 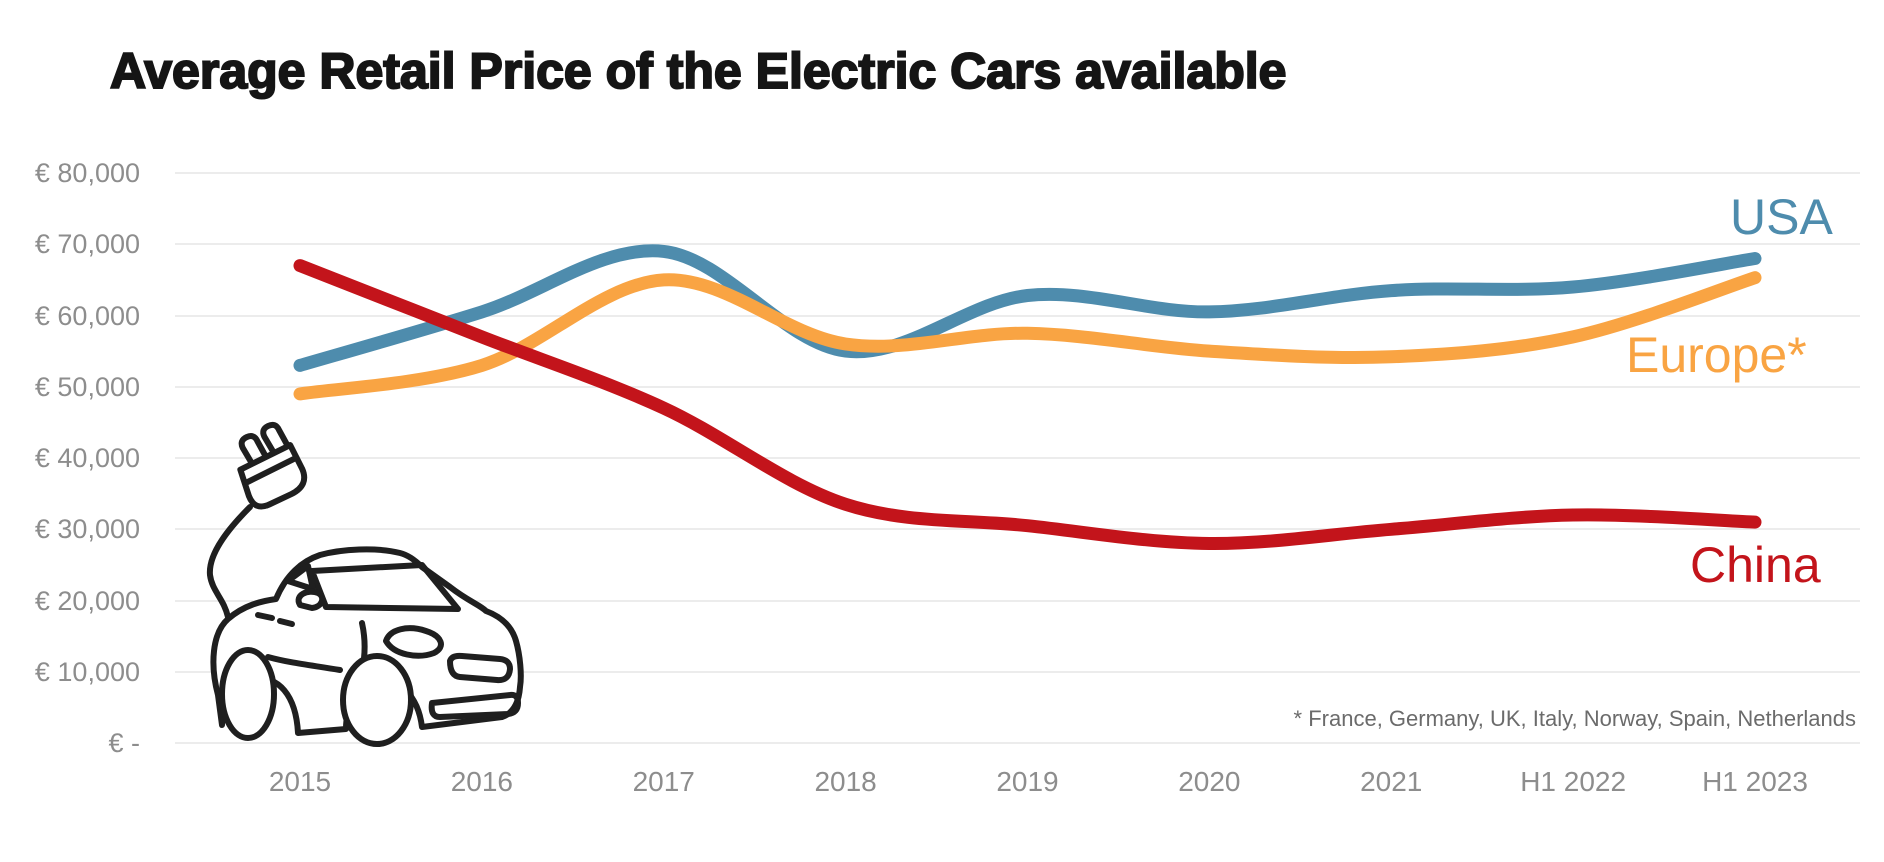 I want to click on charging-plug-icon, so click(x=272, y=465).